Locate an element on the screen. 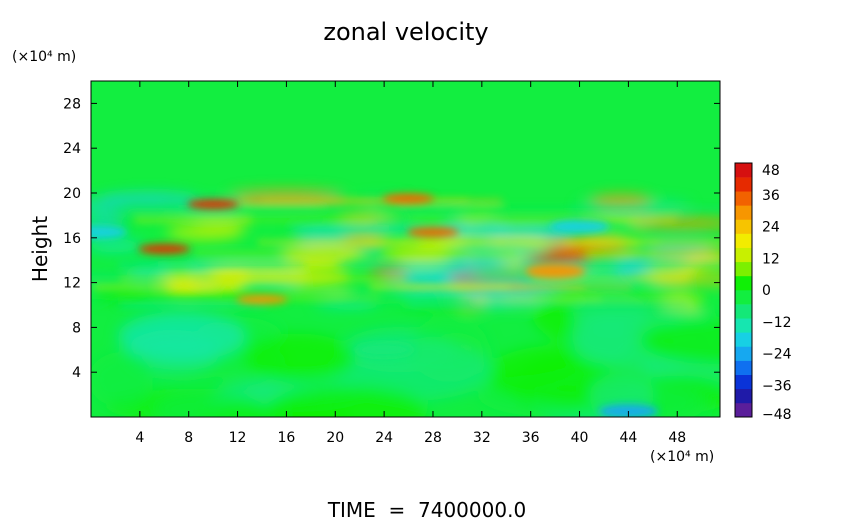  y-tick-label: 24 is located at coordinates (72, 149).